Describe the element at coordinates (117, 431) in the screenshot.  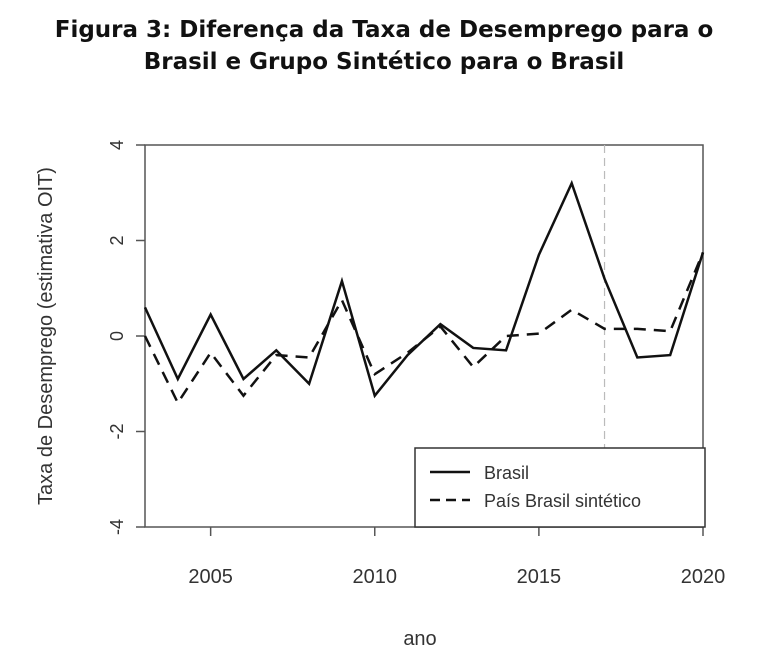
I see `y-tick-label: -2` at that location.